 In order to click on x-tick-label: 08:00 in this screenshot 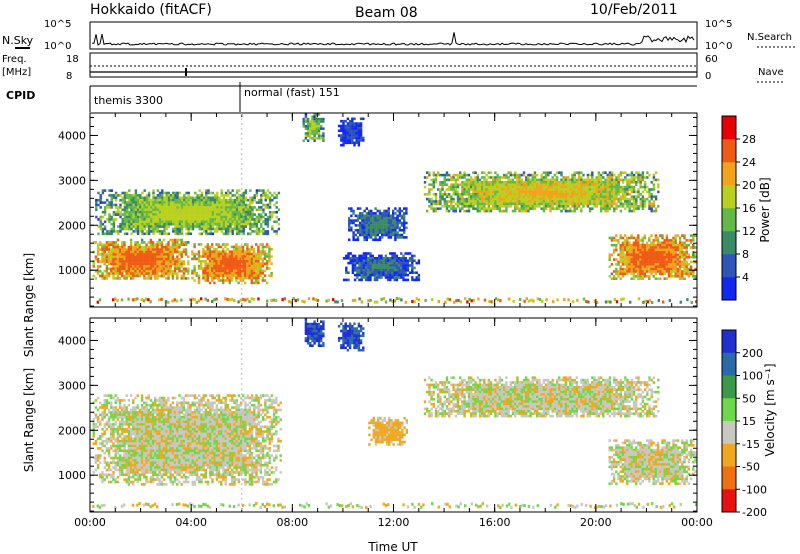, I will do `click(292, 522)`.